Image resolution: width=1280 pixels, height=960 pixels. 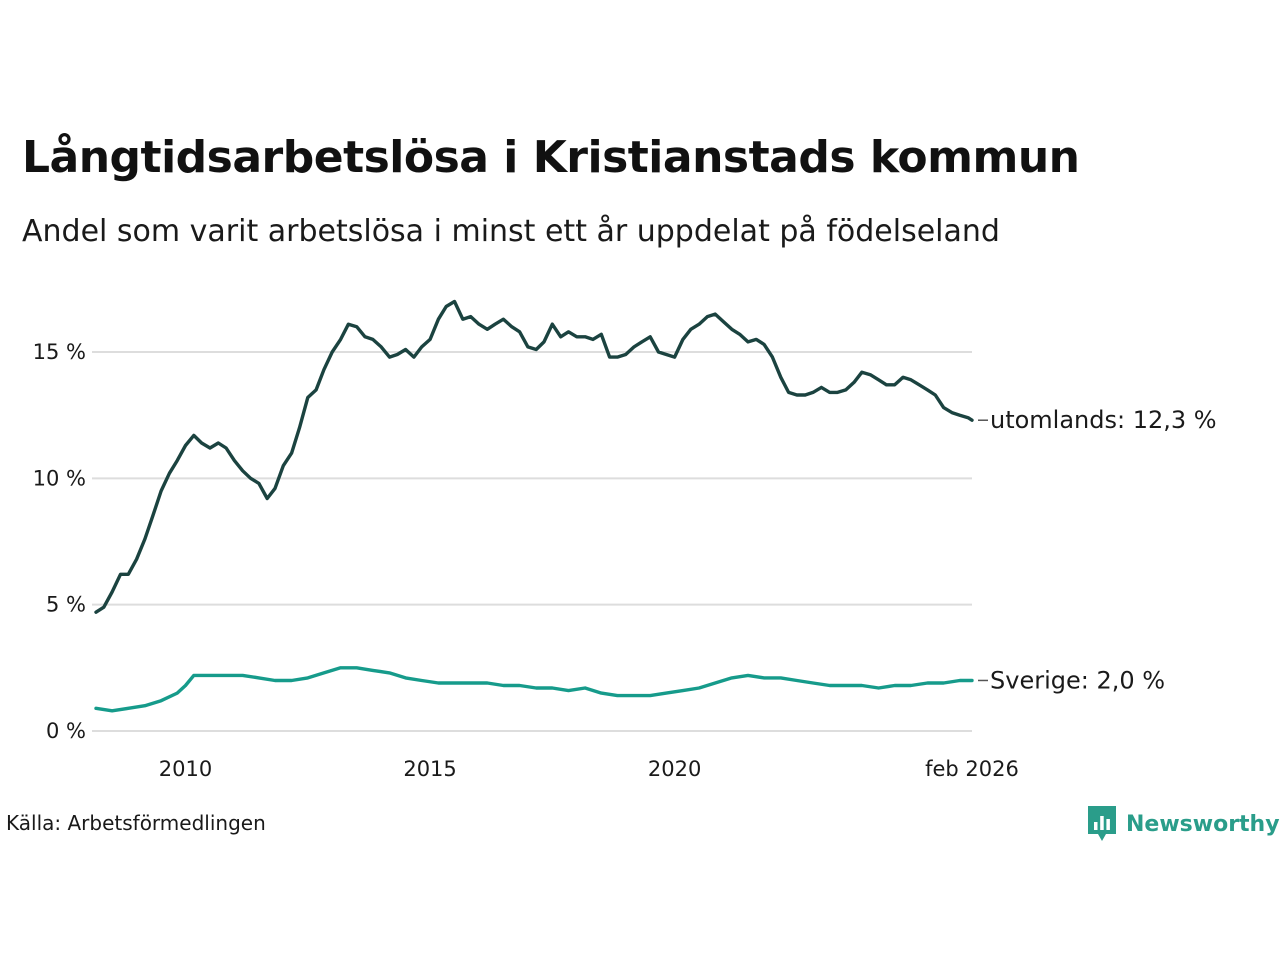 I want to click on brand-name: Newsworthy, so click(x=1203, y=824).